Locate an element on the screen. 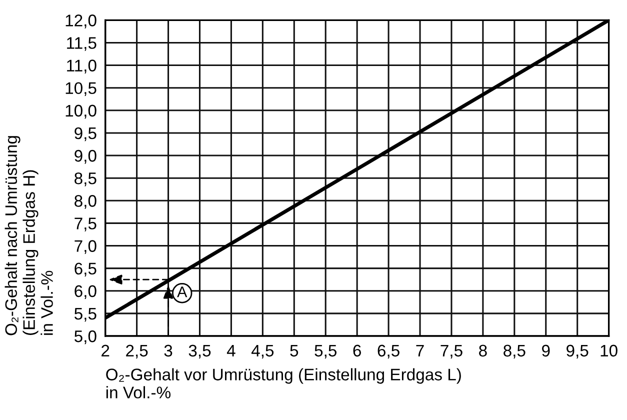  y-tick-label: 10,0 is located at coordinates (81, 111).